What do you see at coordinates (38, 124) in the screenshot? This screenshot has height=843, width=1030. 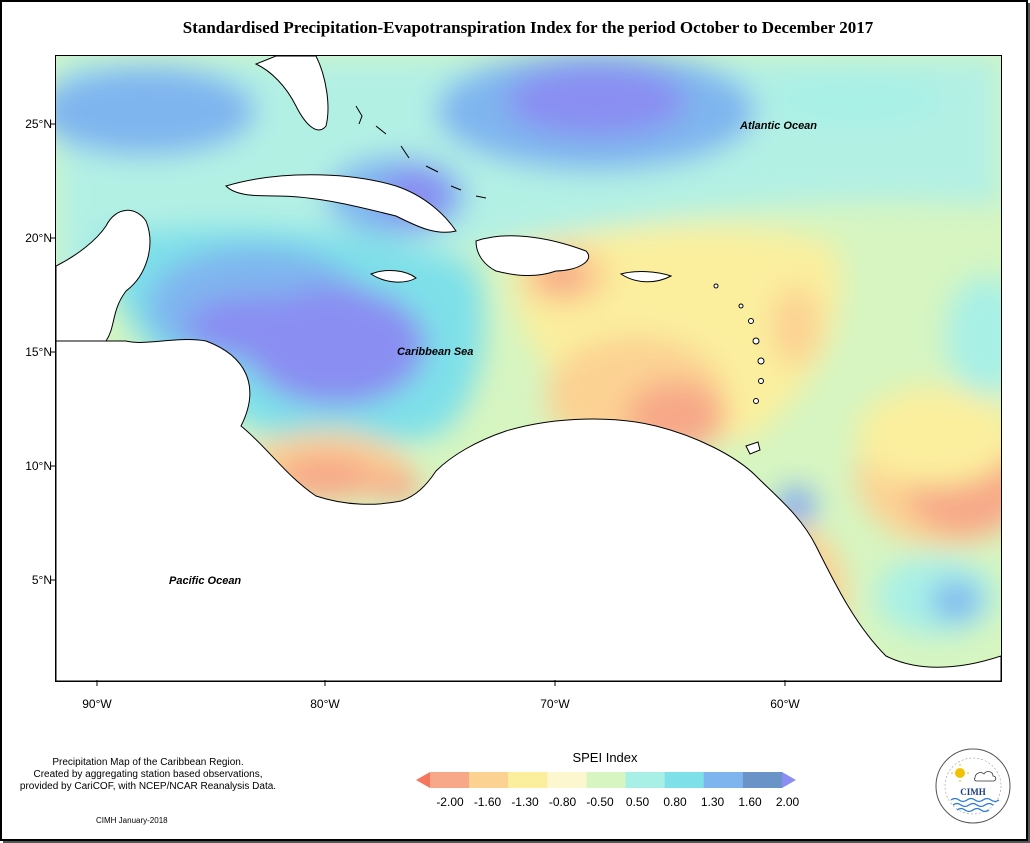 I see `y-tick-25n: 25°N` at bounding box center [38, 124].